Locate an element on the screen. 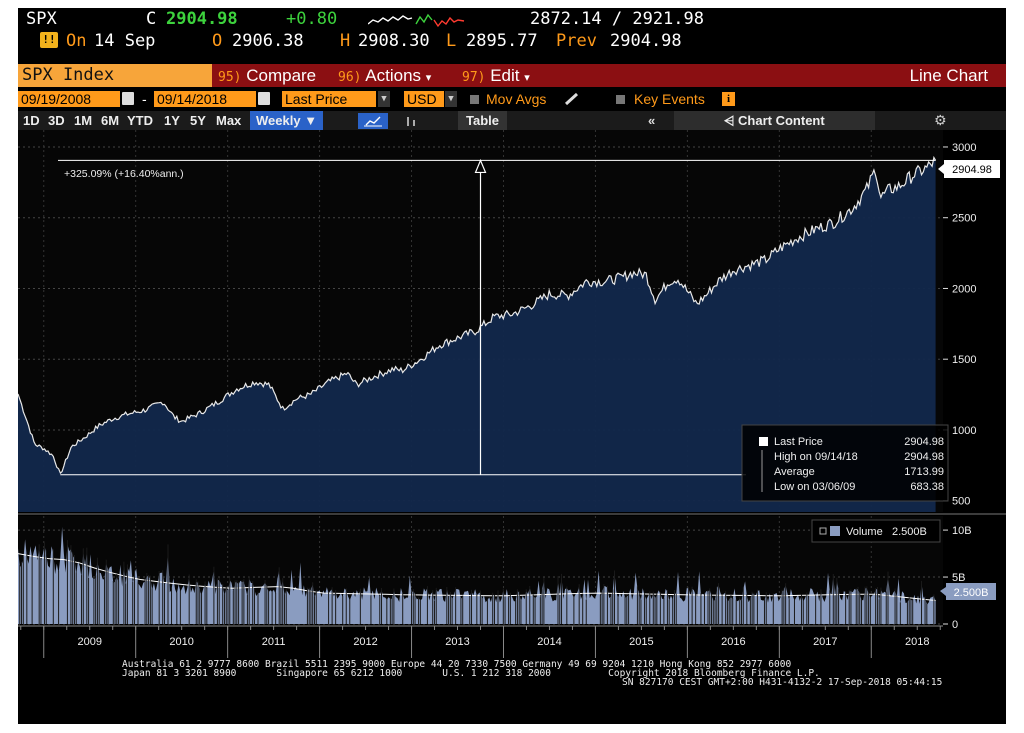  legend-swatch is located at coordinates (763, 441).